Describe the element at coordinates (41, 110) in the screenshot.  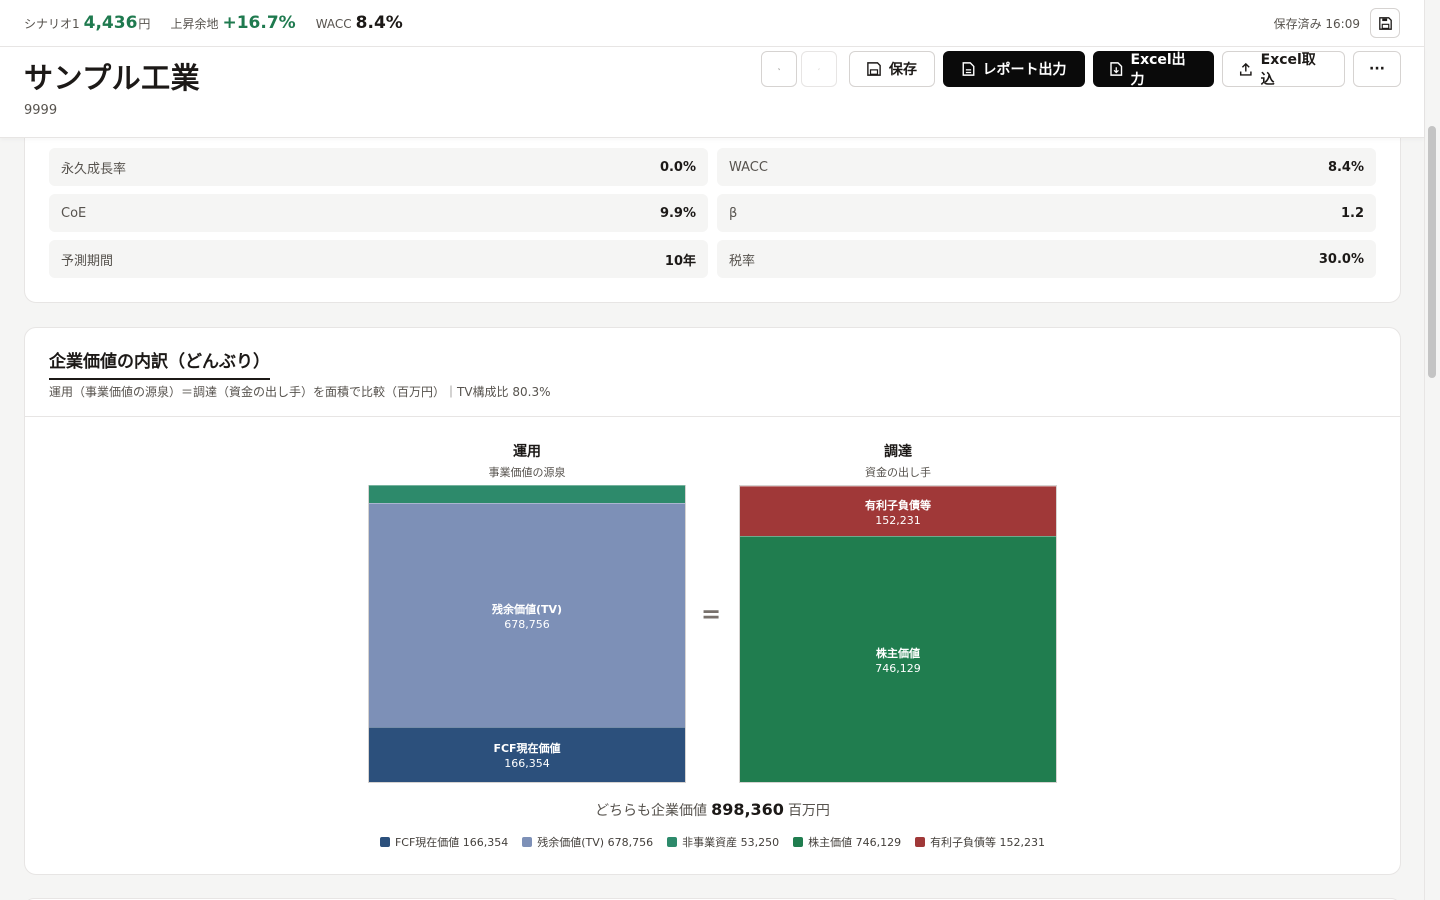
I see `ticker-code: 9999` at that location.